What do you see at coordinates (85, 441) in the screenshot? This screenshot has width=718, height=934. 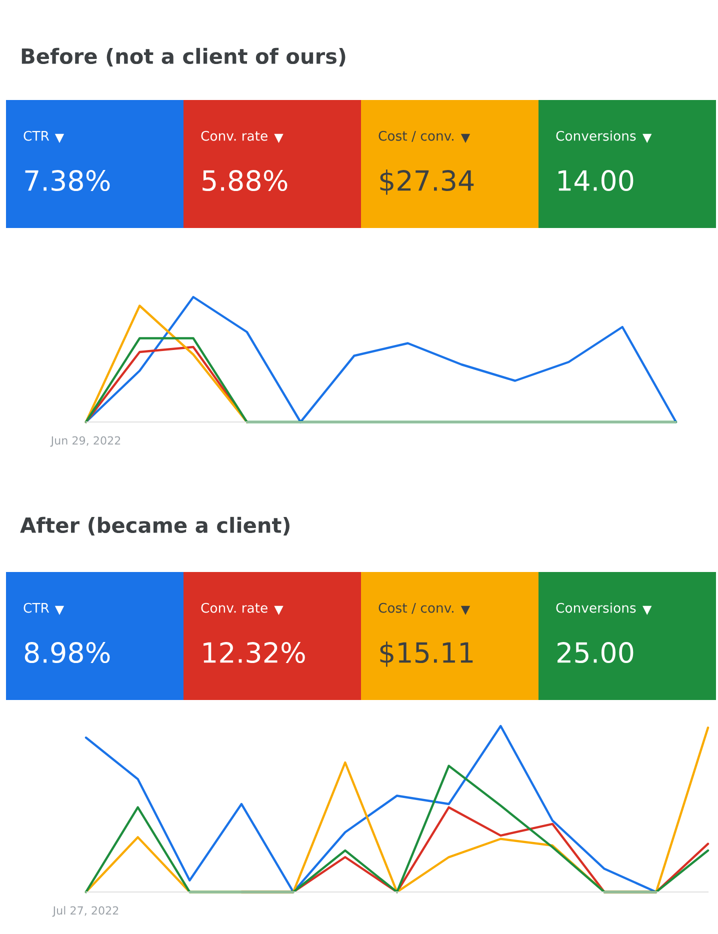 I see `text: Jun 29, 2022` at bounding box center [85, 441].